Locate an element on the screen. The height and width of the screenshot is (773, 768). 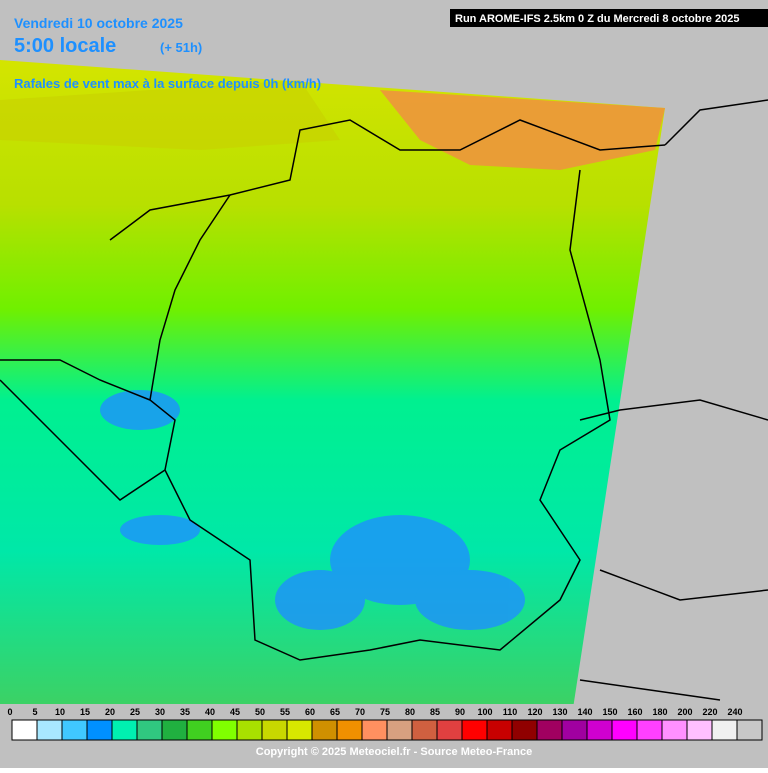
time: 5:00 locale is located at coordinates (65, 46).